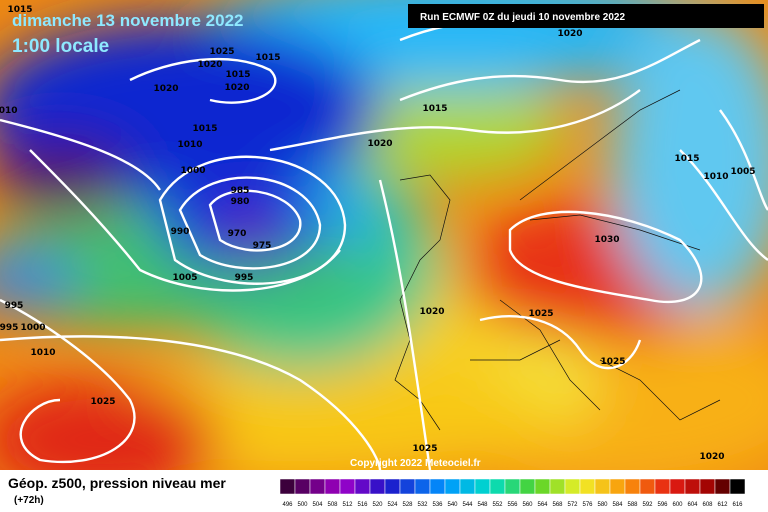 The image size is (768, 512). What do you see at coordinates (262, 246) in the screenshot?
I see `isobar-label: 975` at bounding box center [262, 246].